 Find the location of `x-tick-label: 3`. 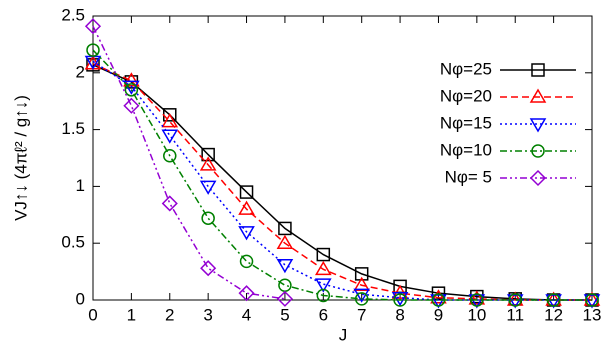

x-tick-label: 3 is located at coordinates (207, 314).